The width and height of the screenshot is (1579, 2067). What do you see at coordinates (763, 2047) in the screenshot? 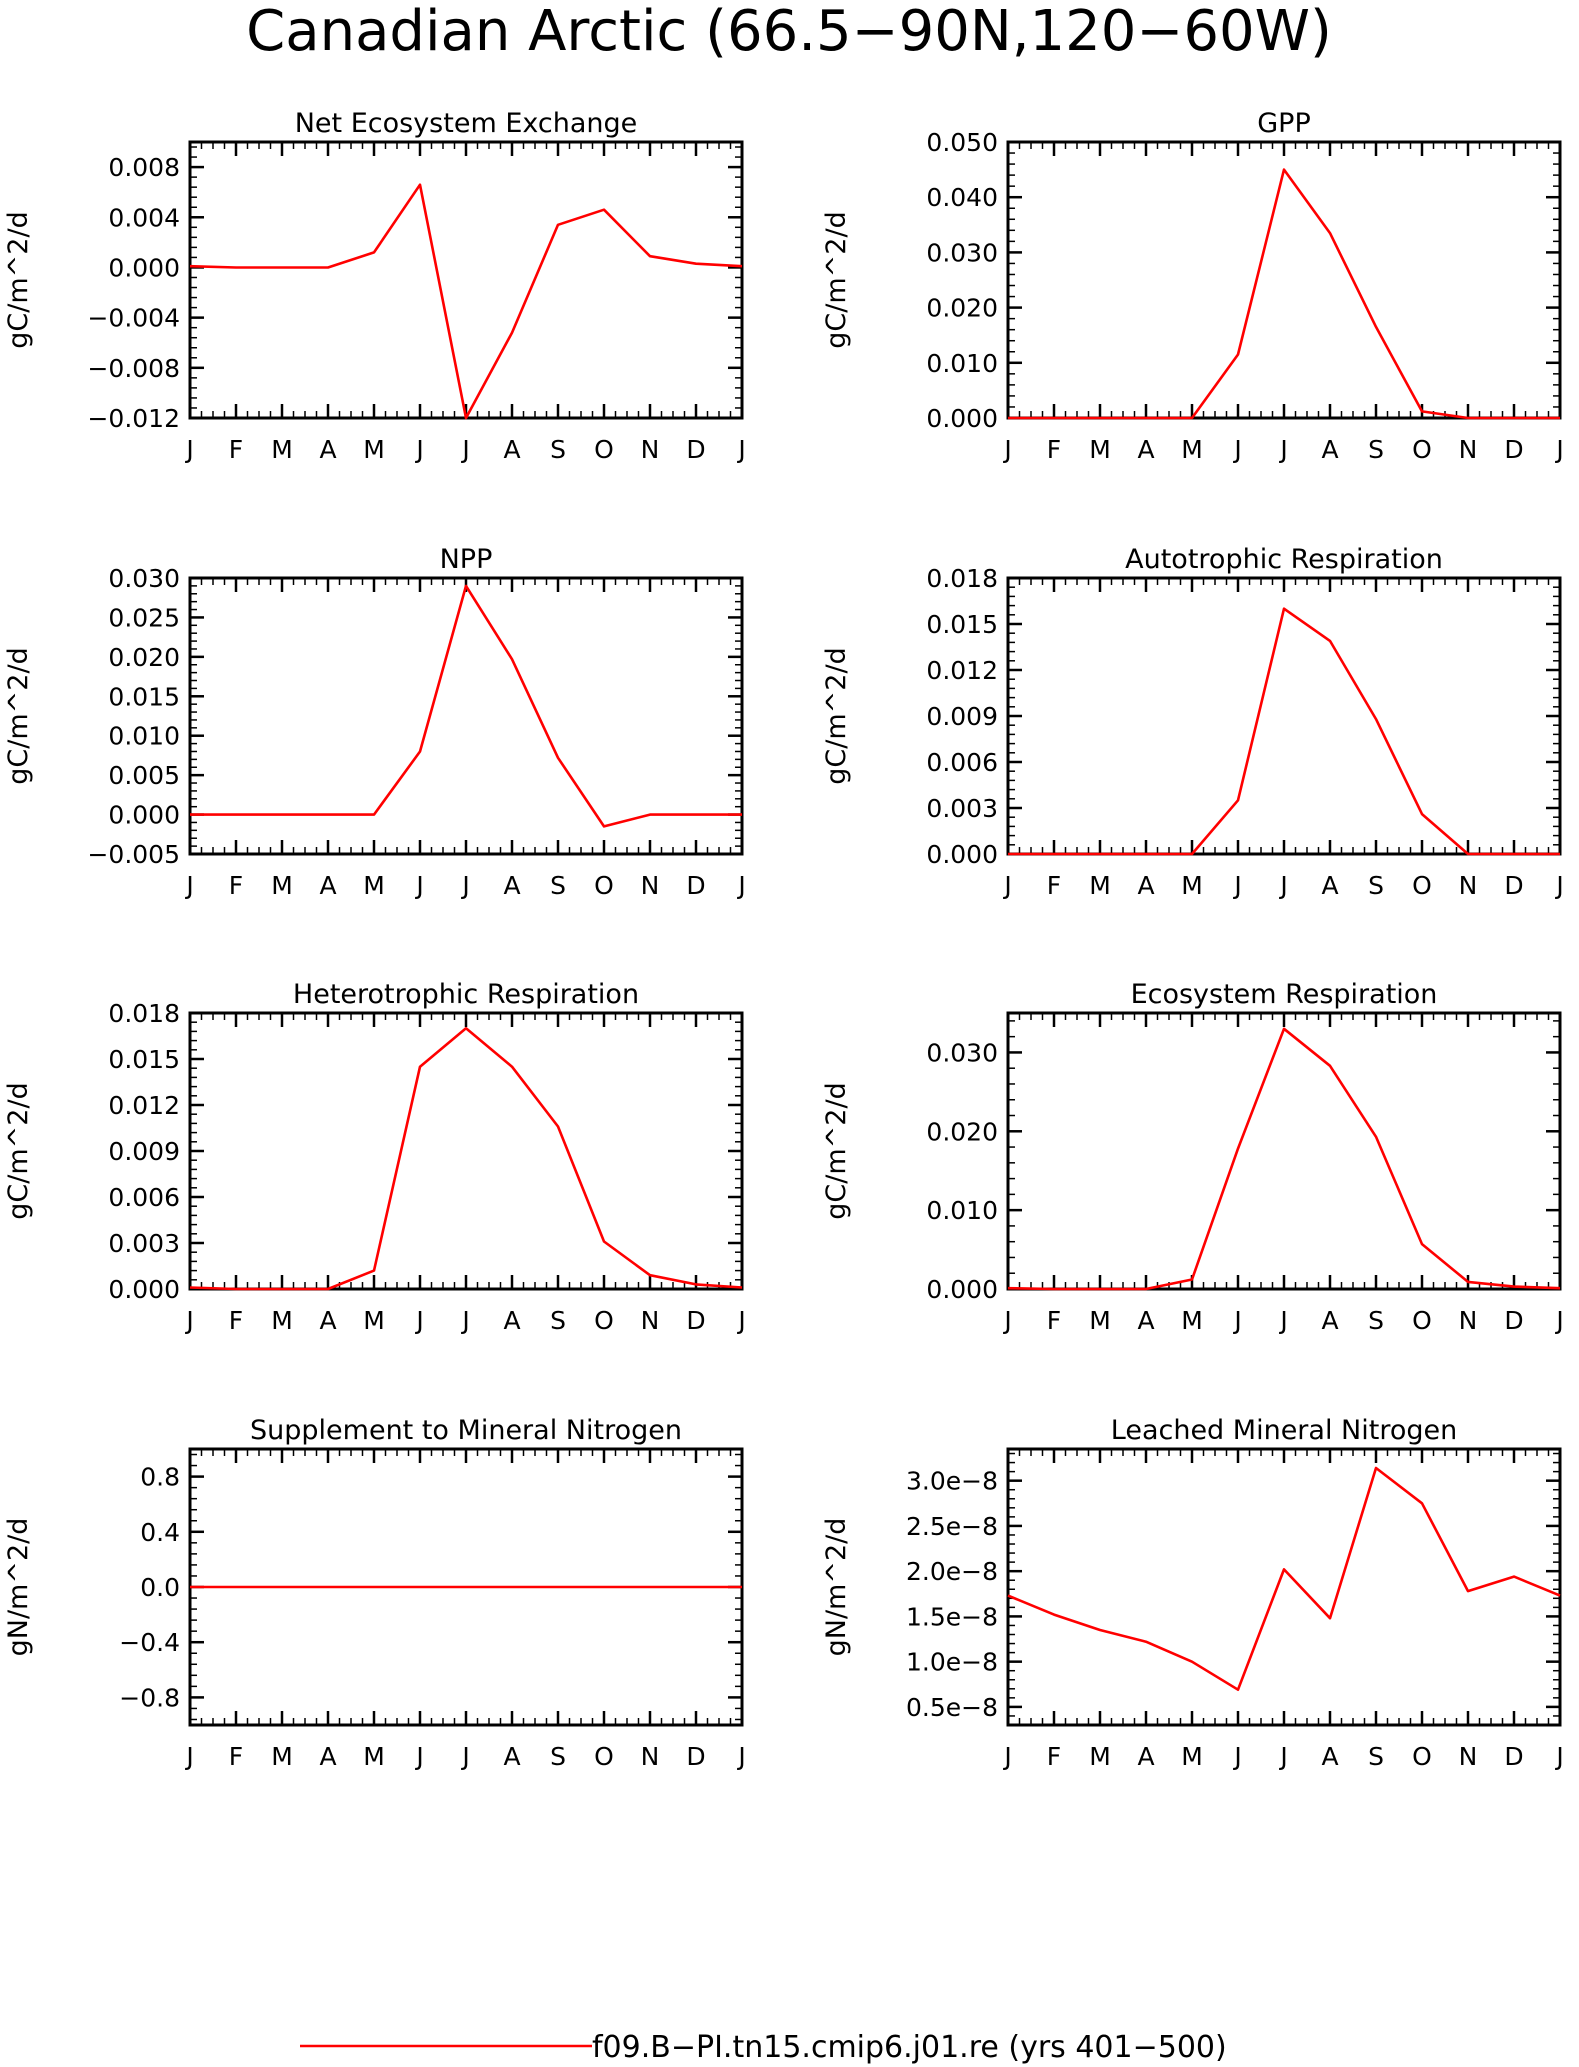
I see `legend: f09.B−PI.tn15.cmip6.j01.re (yrs 401−500)` at bounding box center [763, 2047].